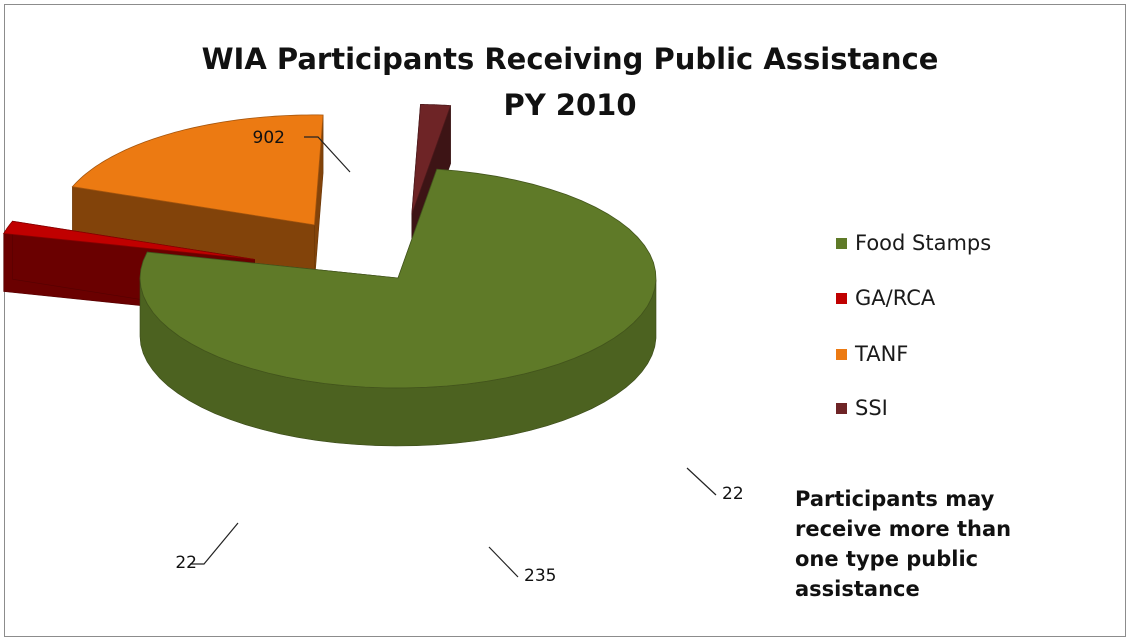 The height and width of the screenshot is (641, 1132). What do you see at coordinates (841, 408) in the screenshot?
I see `legend-swatch-ssi` at bounding box center [841, 408].